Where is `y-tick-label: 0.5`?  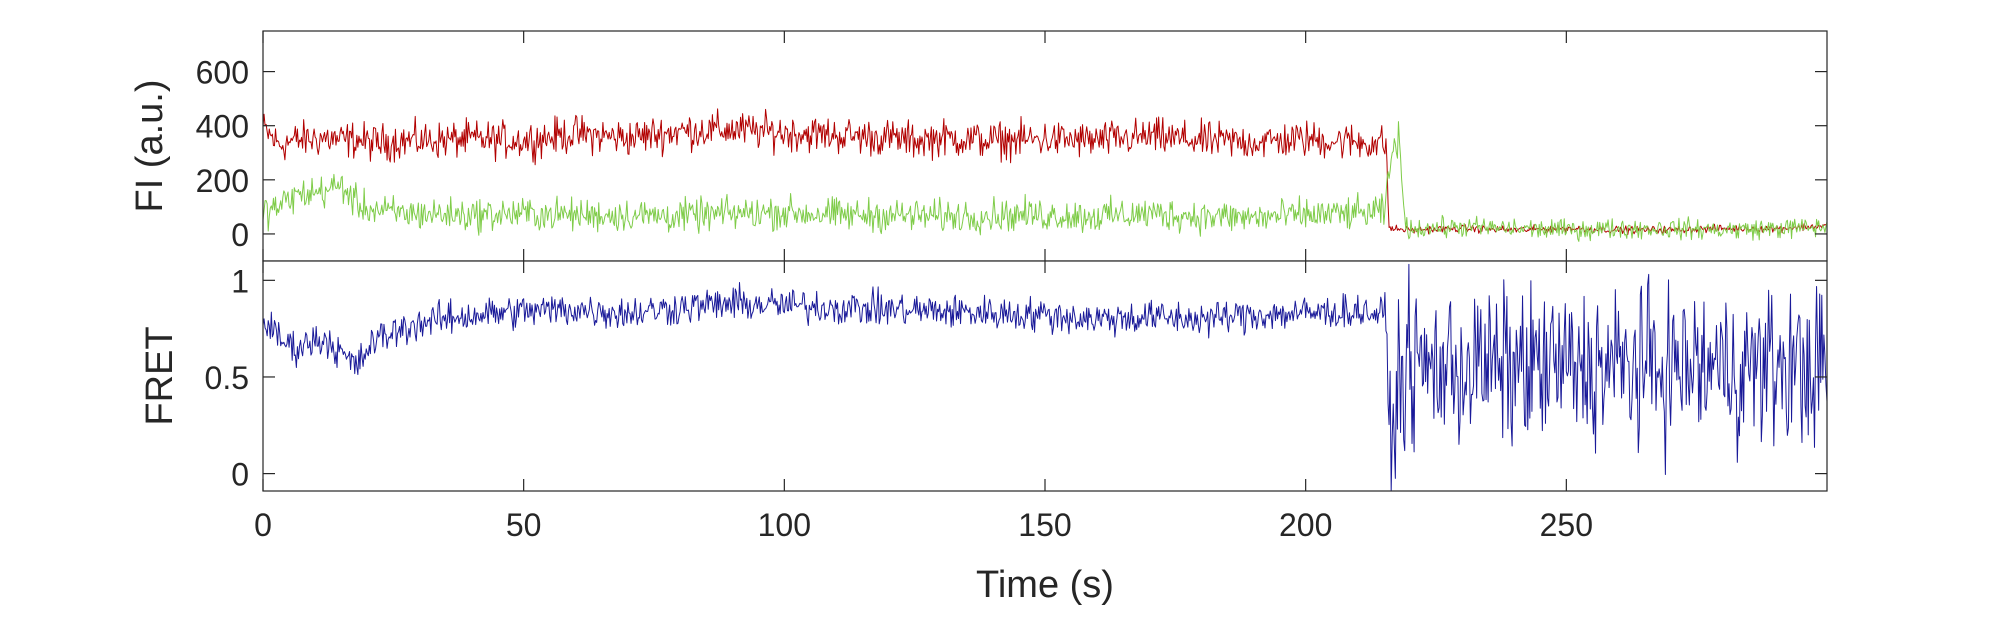 y-tick-label: 0.5 is located at coordinates (227, 378).